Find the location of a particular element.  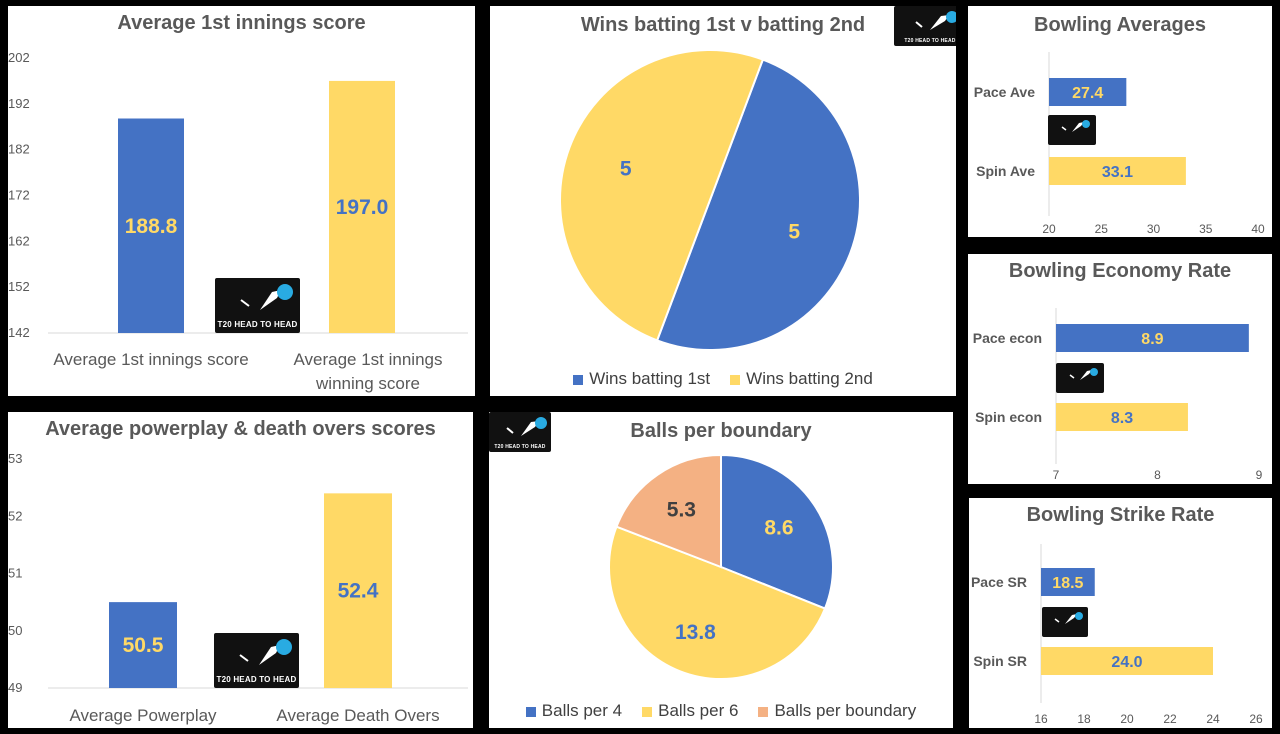

y-tick-label: 182 is located at coordinates (19, 149).